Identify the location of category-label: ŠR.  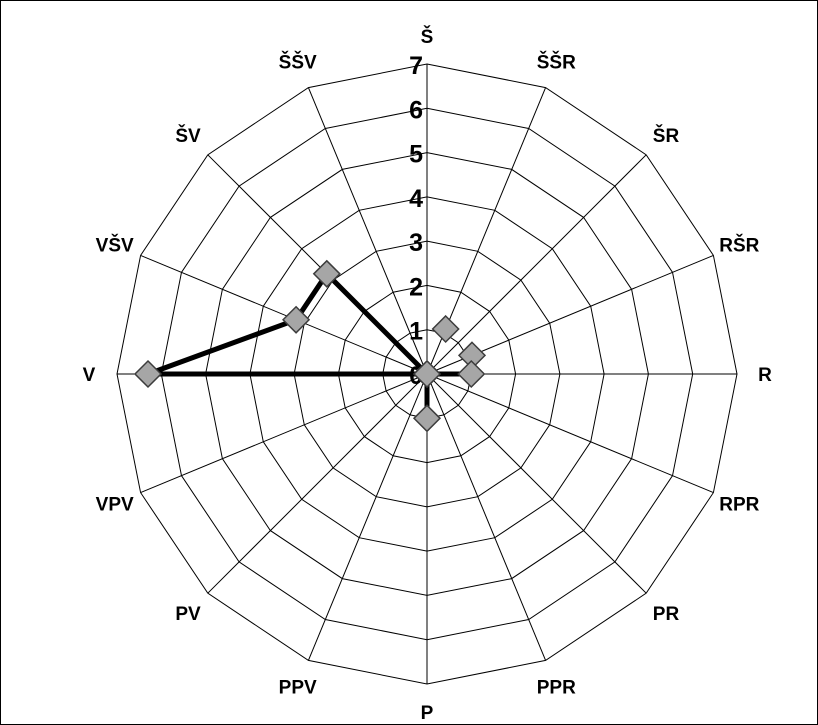
(666, 136).